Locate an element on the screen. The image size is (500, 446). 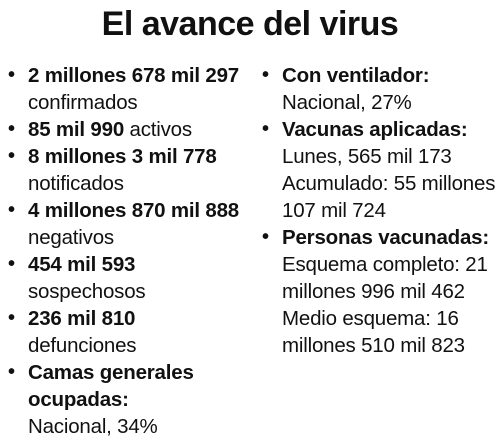
activos-value: 85 mil 990 is located at coordinates (76, 129).